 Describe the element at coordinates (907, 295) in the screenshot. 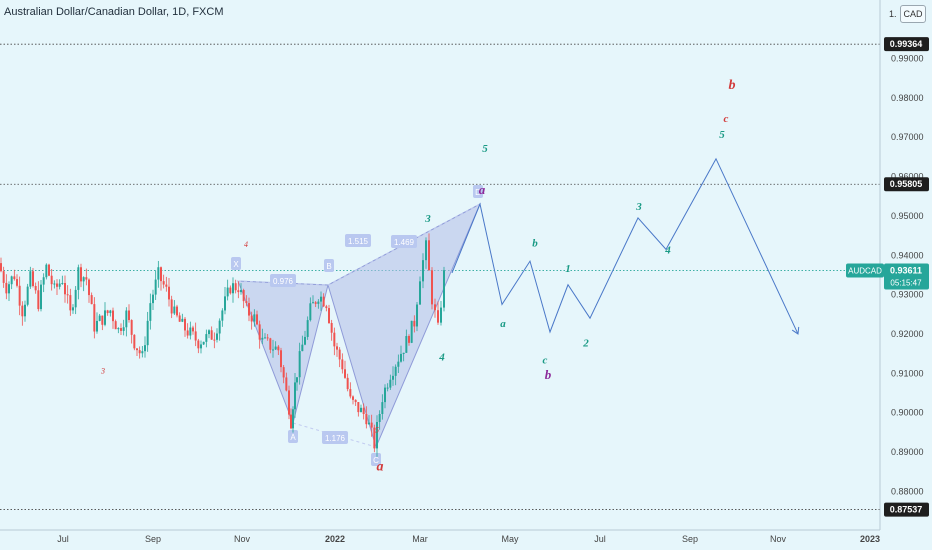

I see `price-tick-label: 0.93000` at that location.